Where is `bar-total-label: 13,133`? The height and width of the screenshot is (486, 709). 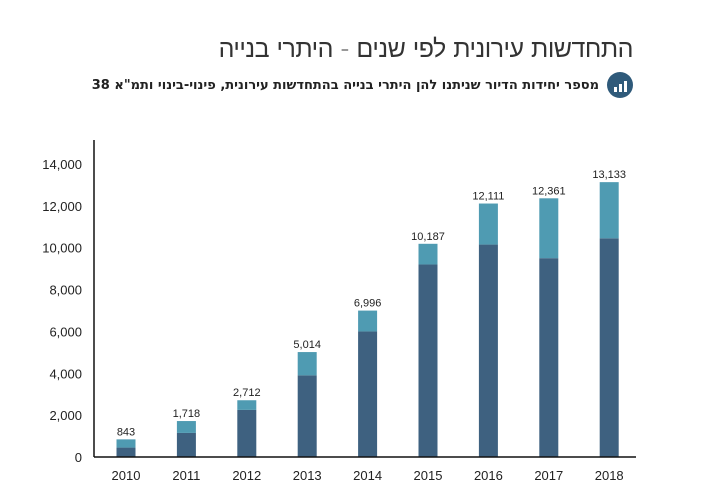 bar-total-label: 13,133 is located at coordinates (609, 175).